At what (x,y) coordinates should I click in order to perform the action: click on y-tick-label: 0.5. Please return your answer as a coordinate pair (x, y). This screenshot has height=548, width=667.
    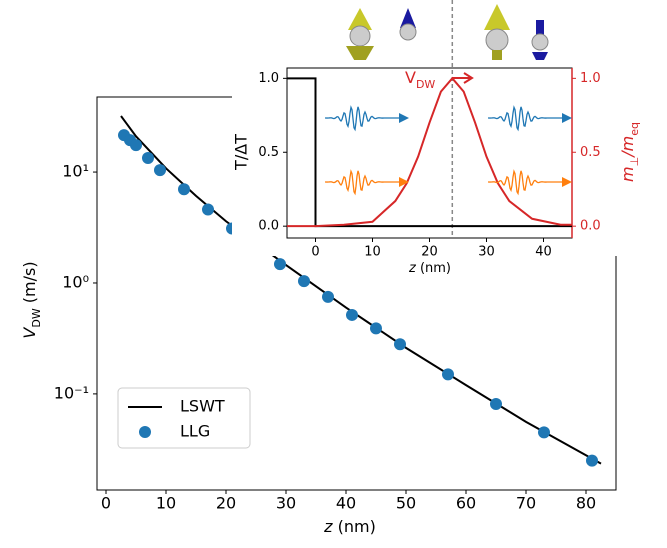
    Looking at the image, I should click on (268, 152).